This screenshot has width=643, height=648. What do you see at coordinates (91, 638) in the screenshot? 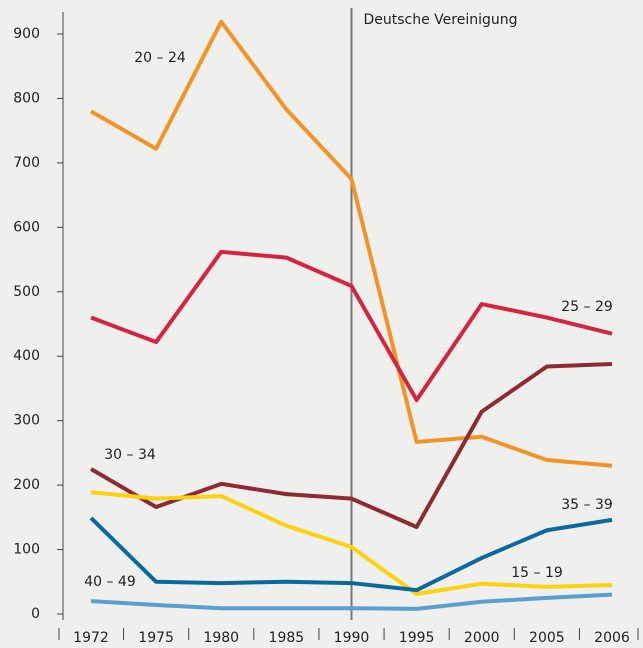
I see `x-tick-label: 1972` at bounding box center [91, 638].